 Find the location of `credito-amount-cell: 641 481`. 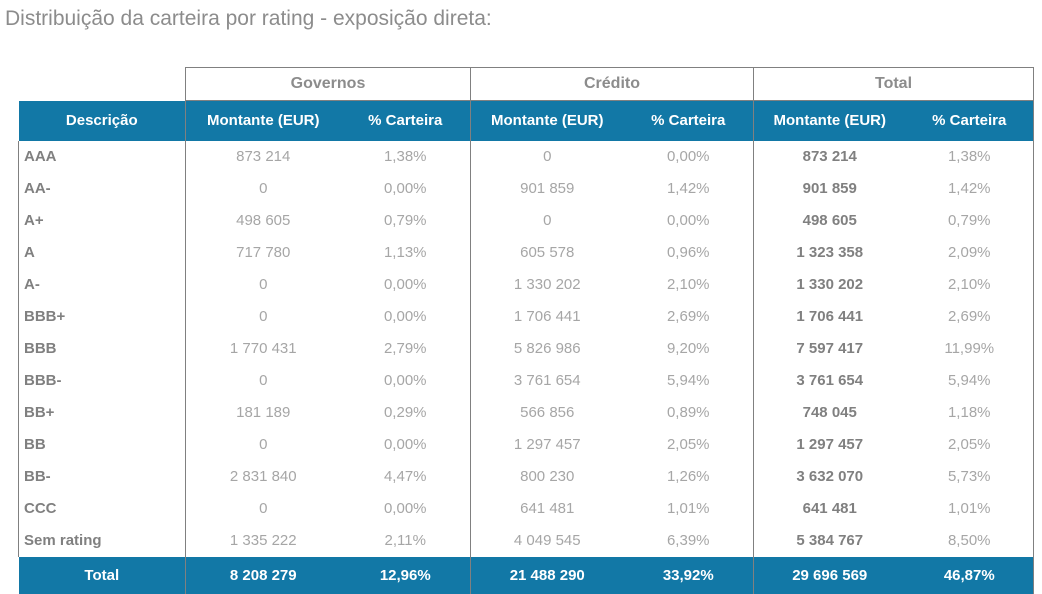

credito-amount-cell: 641 481 is located at coordinates (547, 508).